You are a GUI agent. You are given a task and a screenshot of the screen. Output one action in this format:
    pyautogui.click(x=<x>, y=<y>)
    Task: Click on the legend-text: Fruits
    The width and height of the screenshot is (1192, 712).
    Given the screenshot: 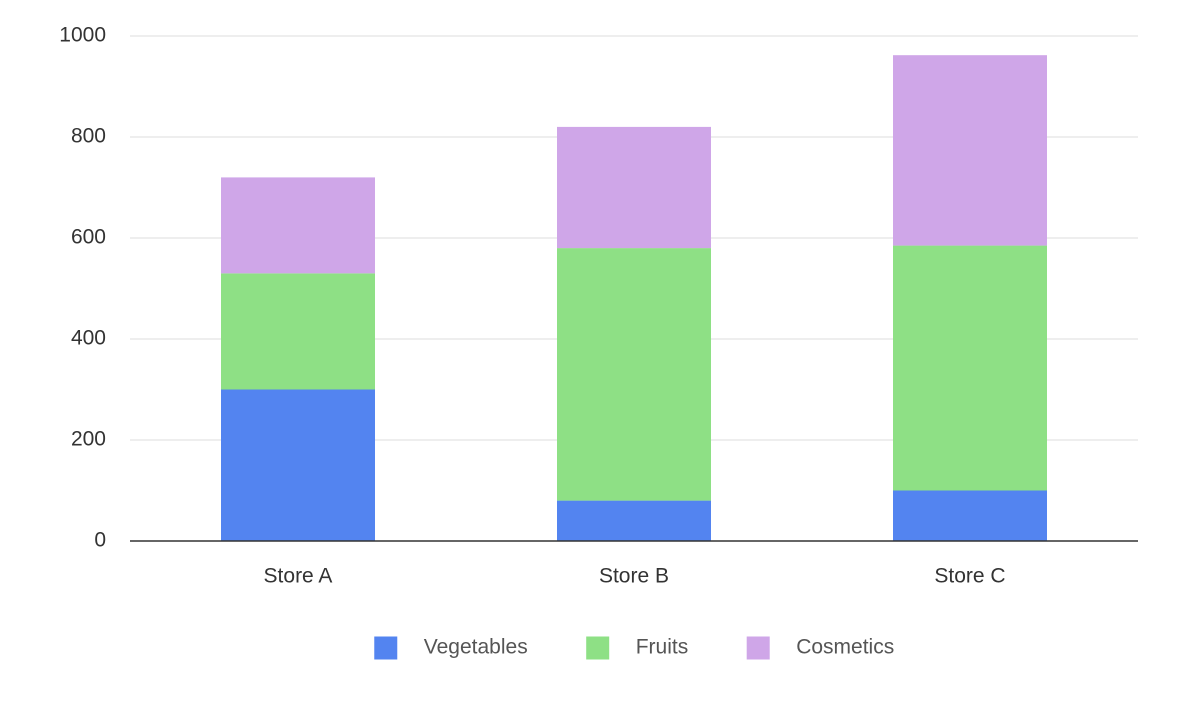 What is the action you would take?
    pyautogui.click(x=662, y=647)
    